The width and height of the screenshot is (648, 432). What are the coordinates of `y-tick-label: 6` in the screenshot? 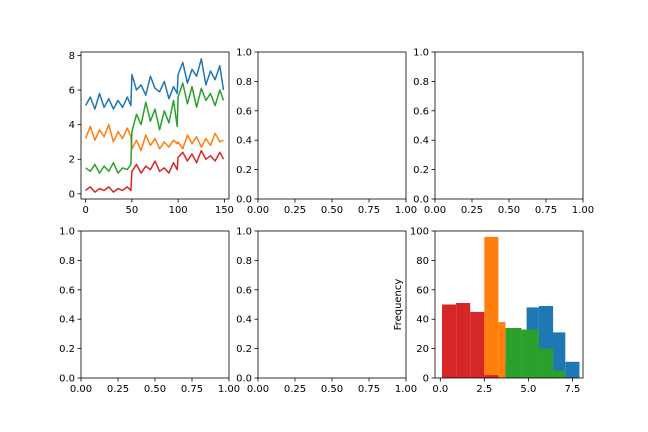 It's located at (72, 91).